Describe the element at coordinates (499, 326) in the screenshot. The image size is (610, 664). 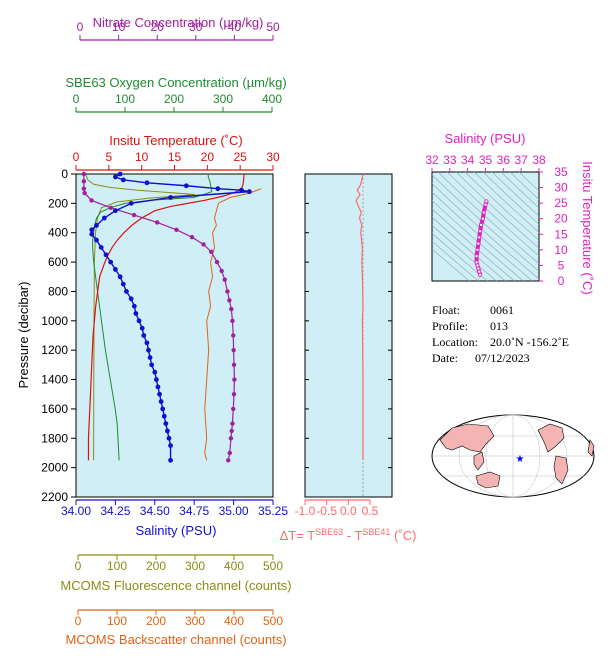
I see `profile-value: 013` at that location.